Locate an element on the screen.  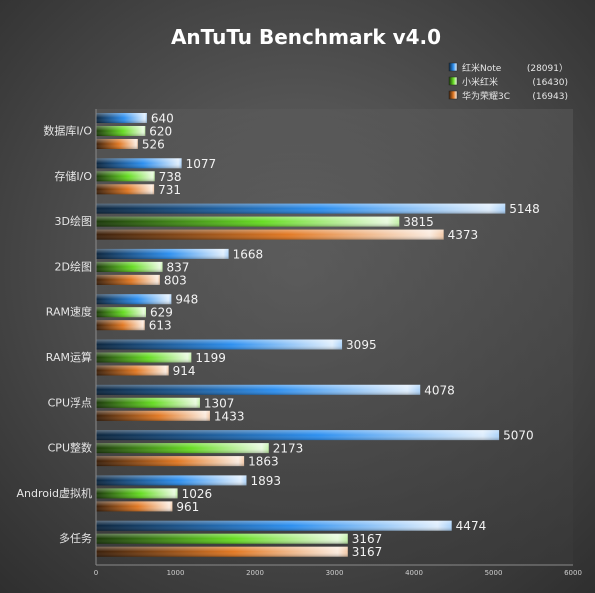
value-label: 948 is located at coordinates (186, 300).